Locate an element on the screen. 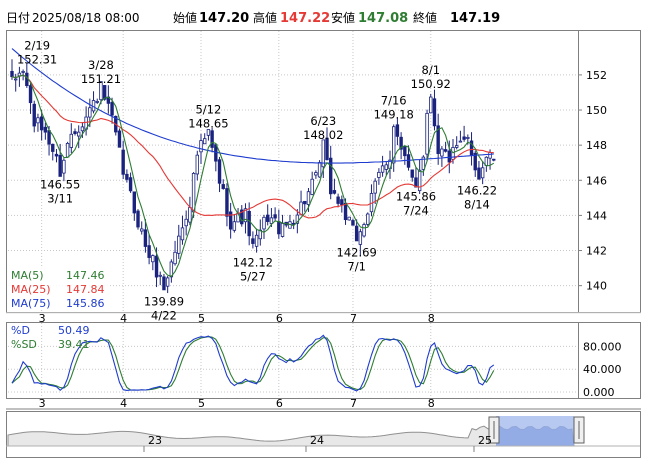  price-tick-label: 146 is located at coordinates (596, 180).